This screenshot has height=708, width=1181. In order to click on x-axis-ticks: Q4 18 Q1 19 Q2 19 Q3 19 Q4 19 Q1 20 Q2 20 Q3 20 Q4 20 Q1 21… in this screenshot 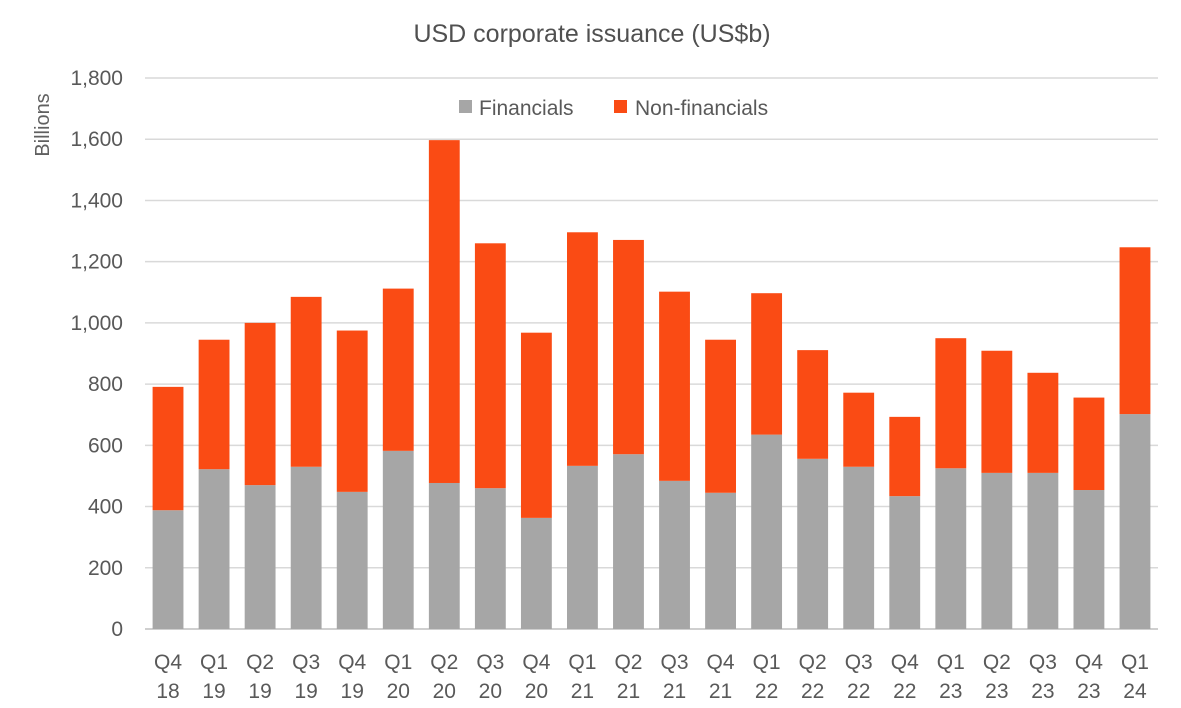, I will do `click(651, 677)`.